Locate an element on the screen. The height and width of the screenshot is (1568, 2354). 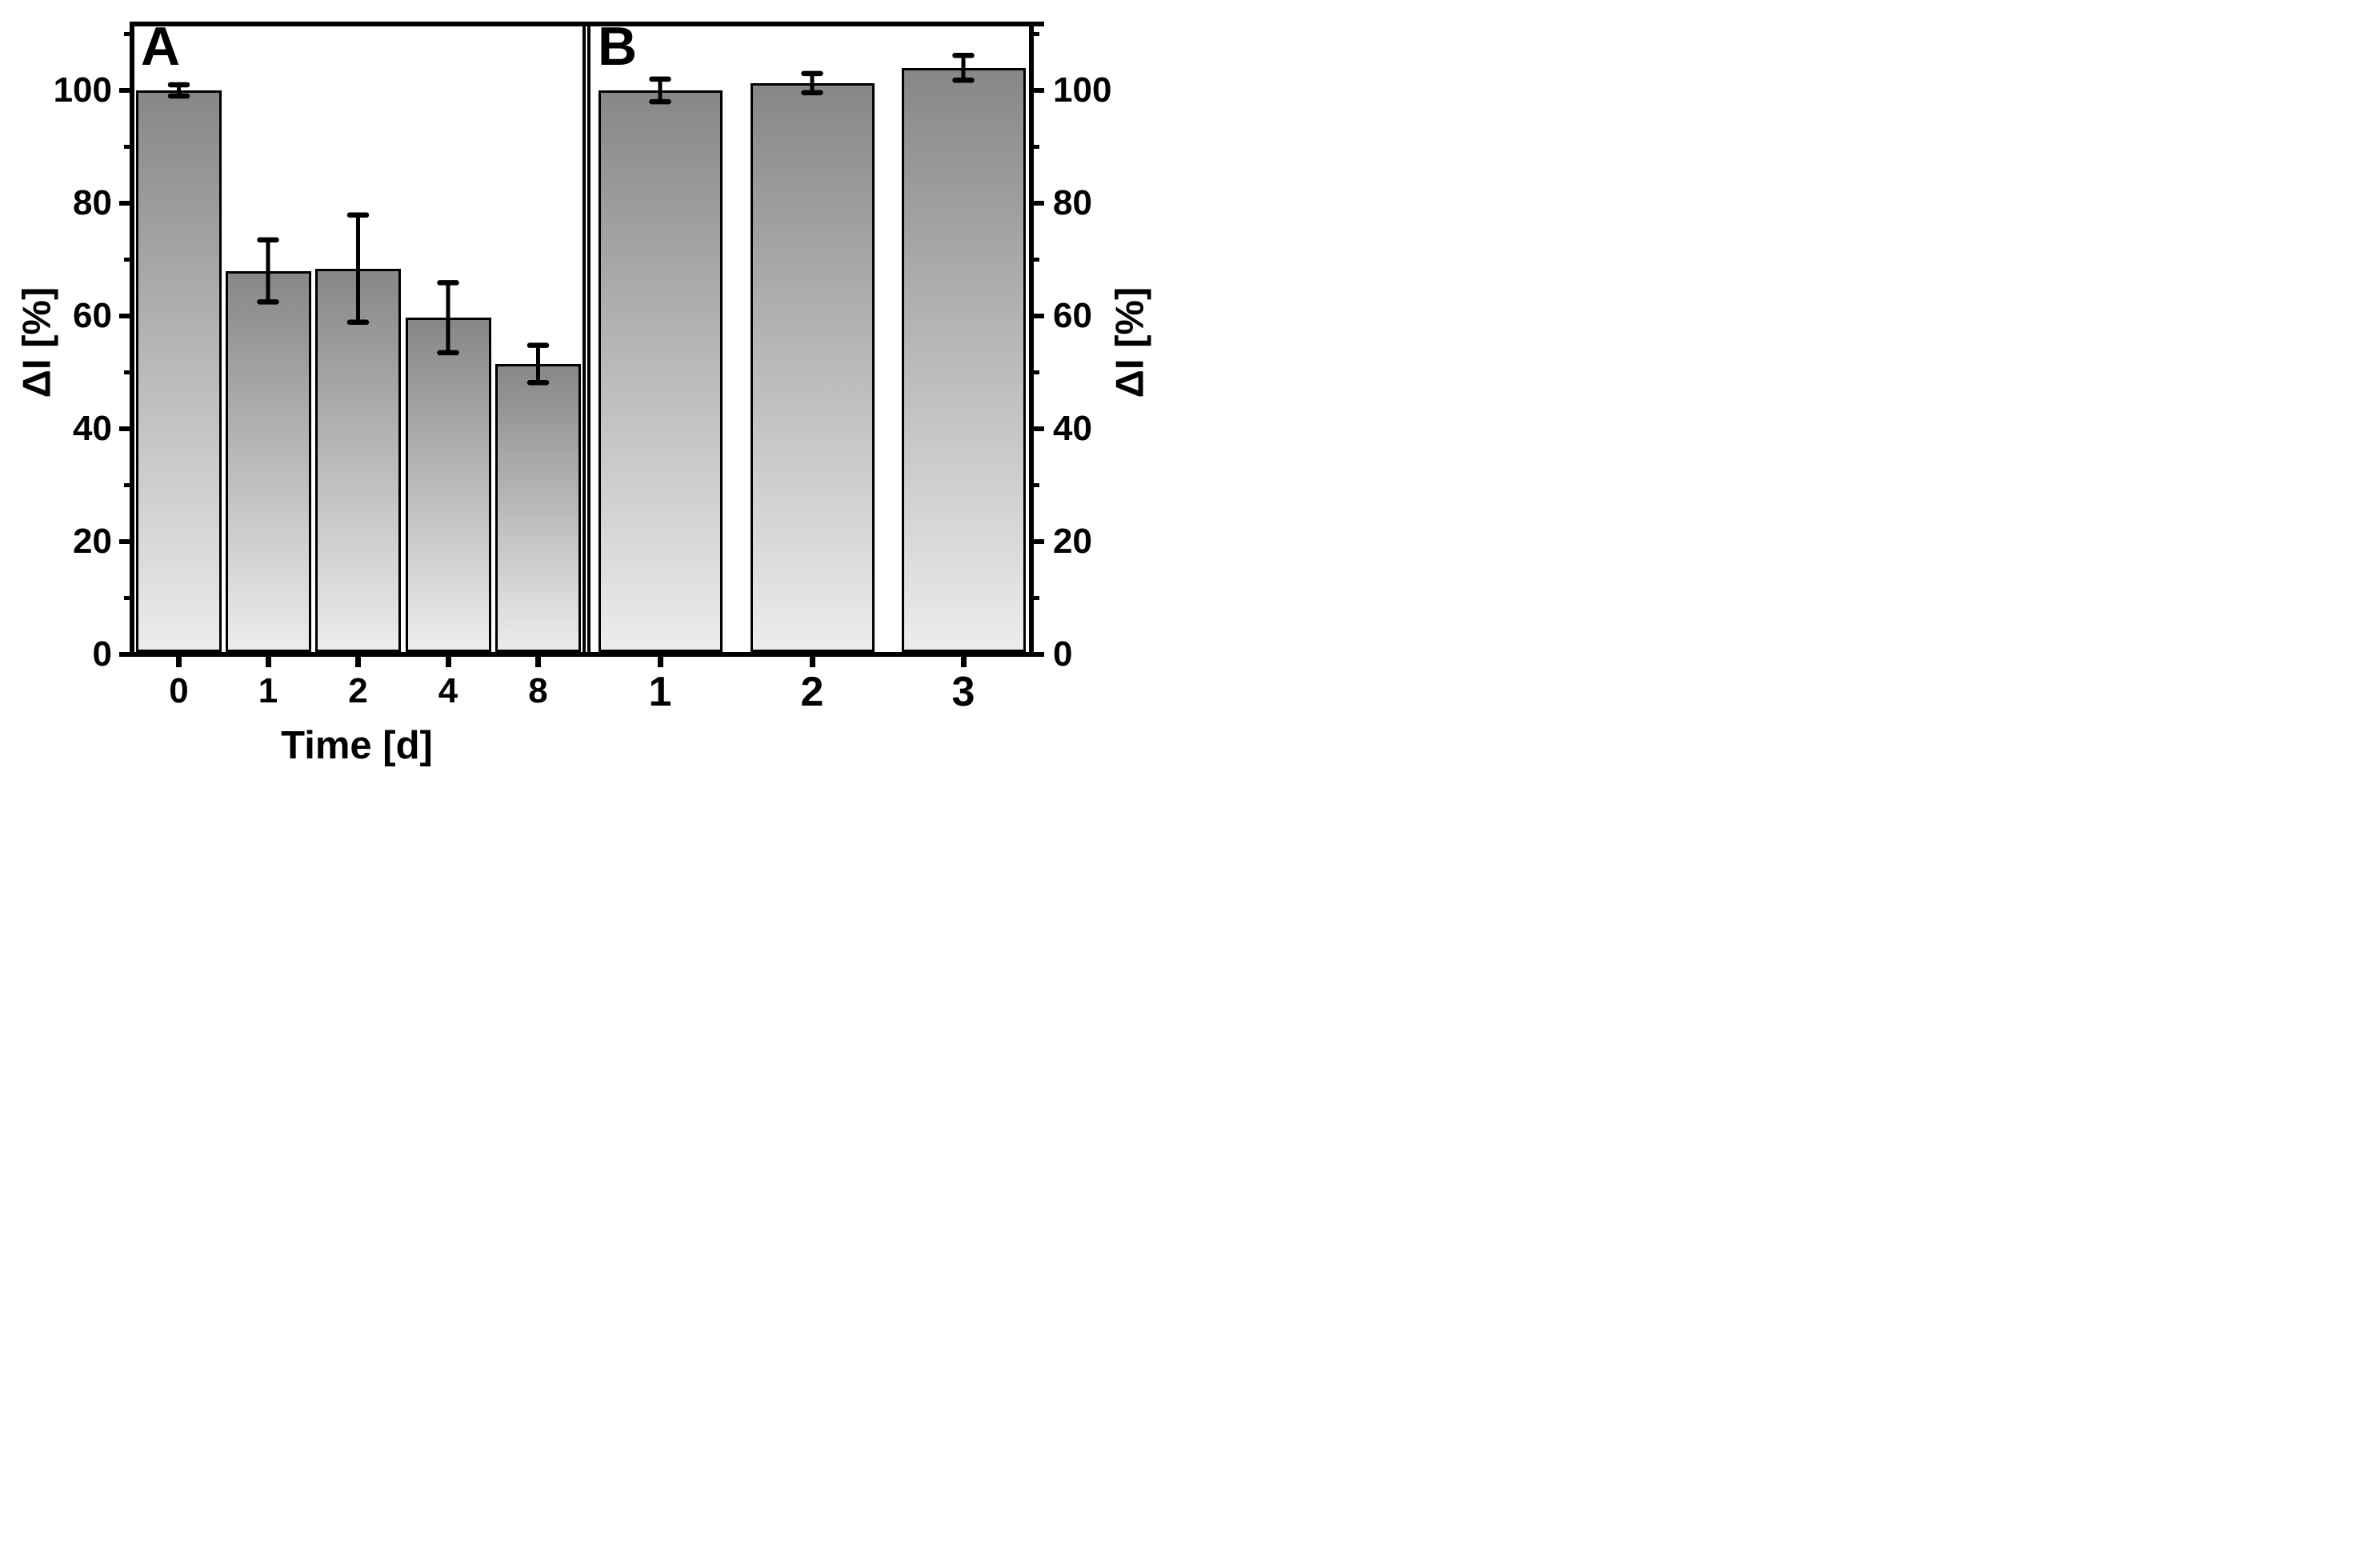
right-spine is located at coordinates (1031, 339).